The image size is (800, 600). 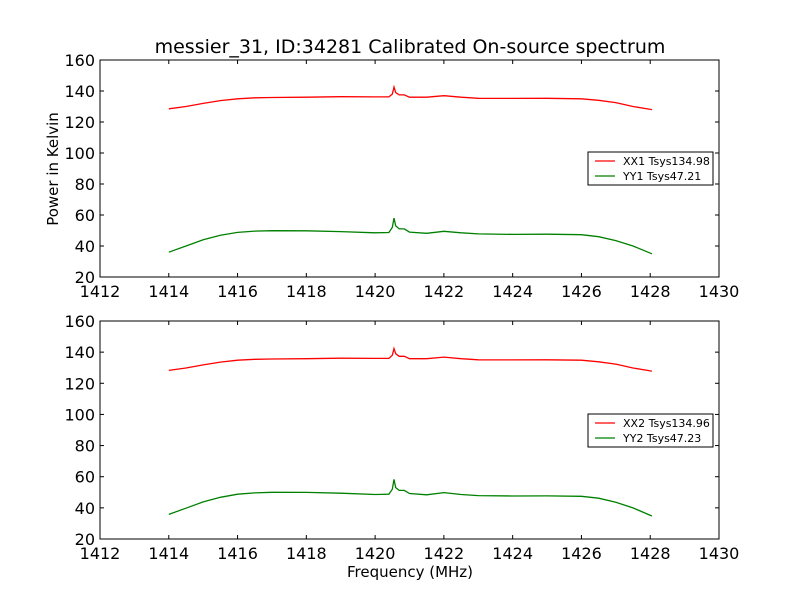 What do you see at coordinates (306, 553) in the screenshot?
I see `bottom-x-tick-label: 1418` at bounding box center [306, 553].